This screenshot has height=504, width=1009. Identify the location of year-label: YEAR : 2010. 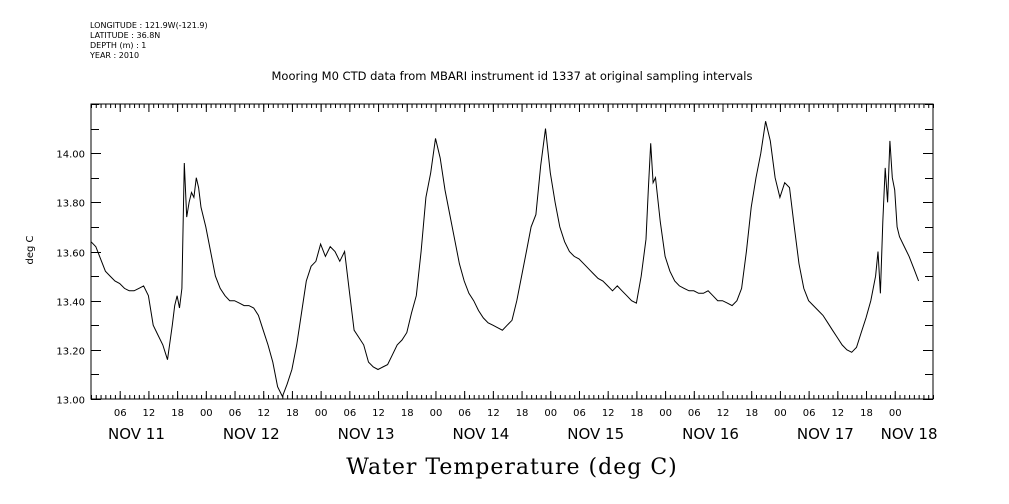
(115, 55).